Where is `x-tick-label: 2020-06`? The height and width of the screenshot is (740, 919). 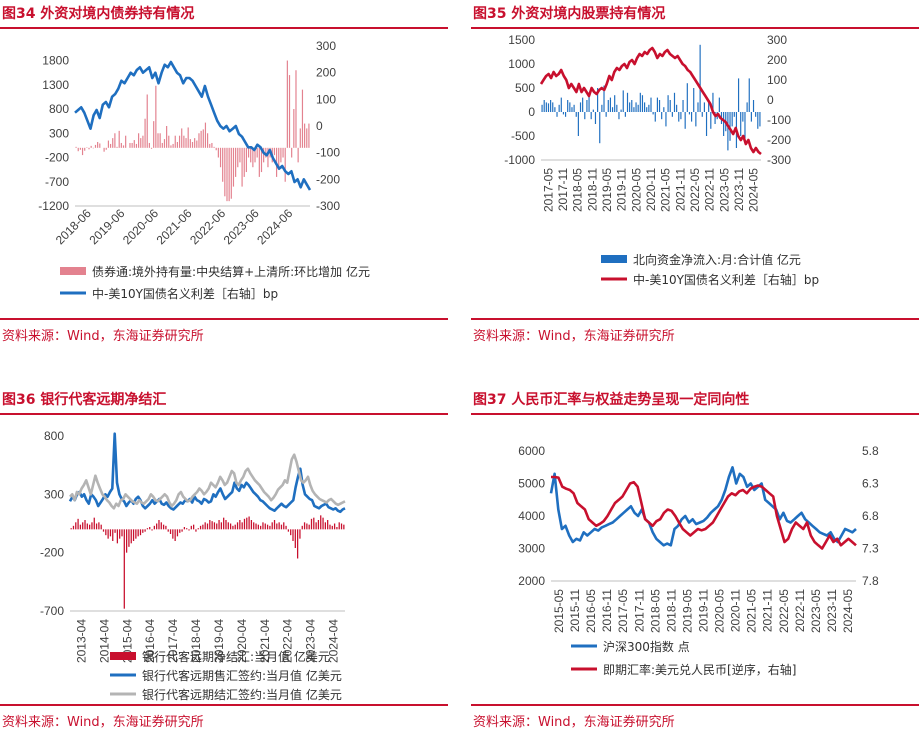 x-tick-label: 2020-06 is located at coordinates (140, 226).